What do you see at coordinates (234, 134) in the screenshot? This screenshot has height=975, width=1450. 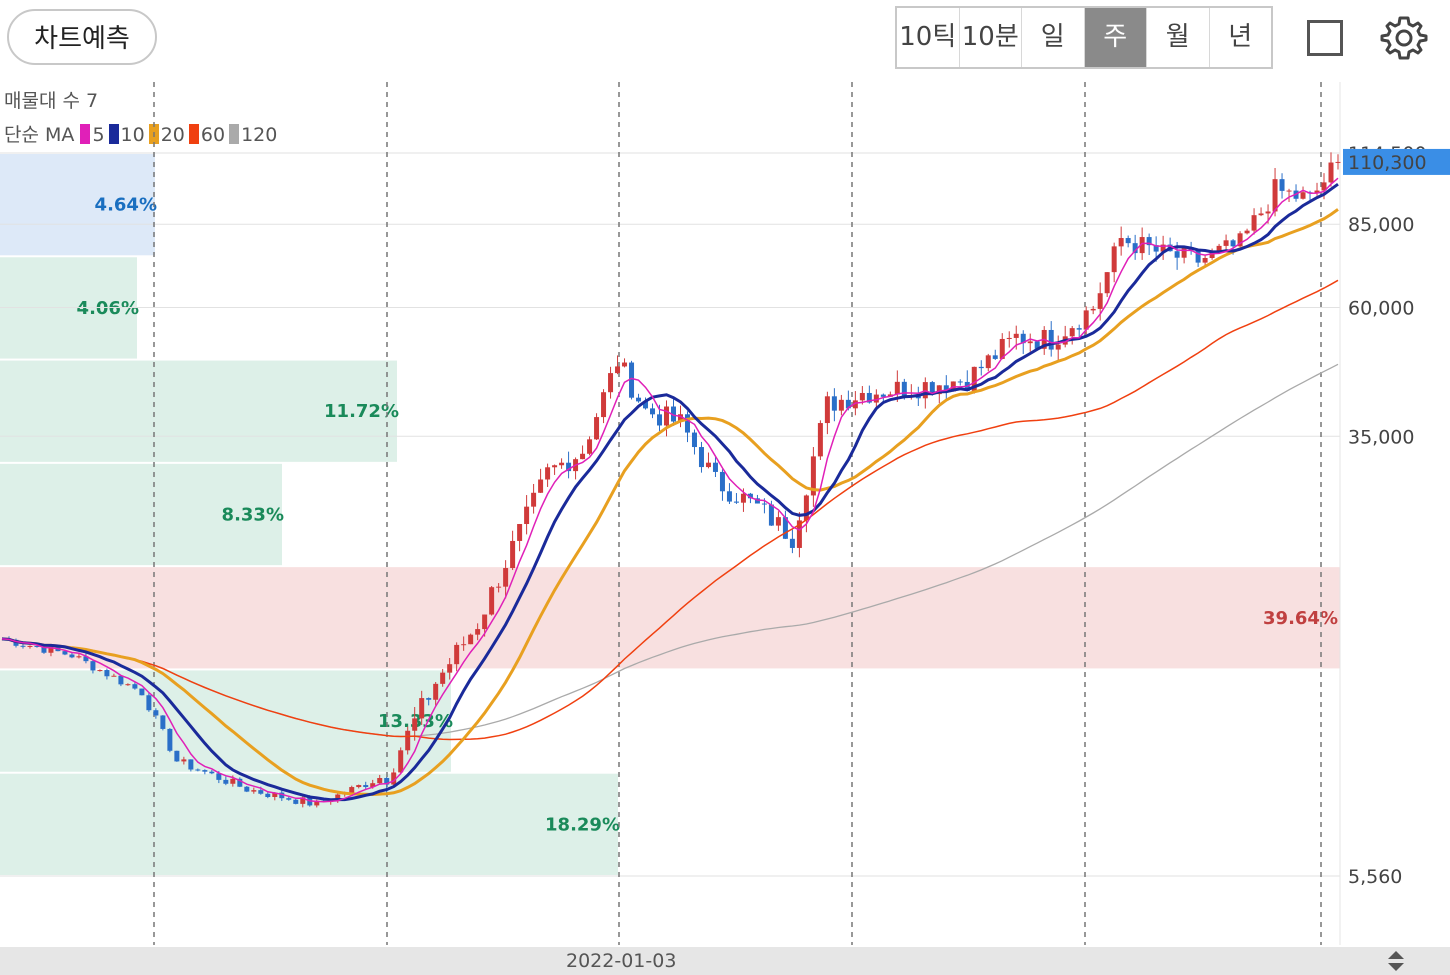 I see `ma-swatch` at bounding box center [234, 134].